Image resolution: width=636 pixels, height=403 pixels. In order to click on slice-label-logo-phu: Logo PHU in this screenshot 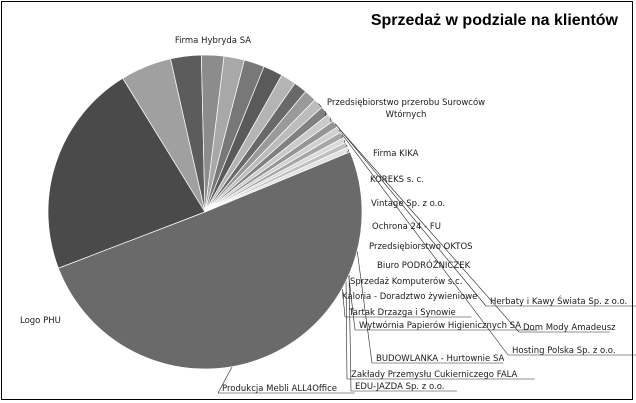, I will do `click(40, 321)`.